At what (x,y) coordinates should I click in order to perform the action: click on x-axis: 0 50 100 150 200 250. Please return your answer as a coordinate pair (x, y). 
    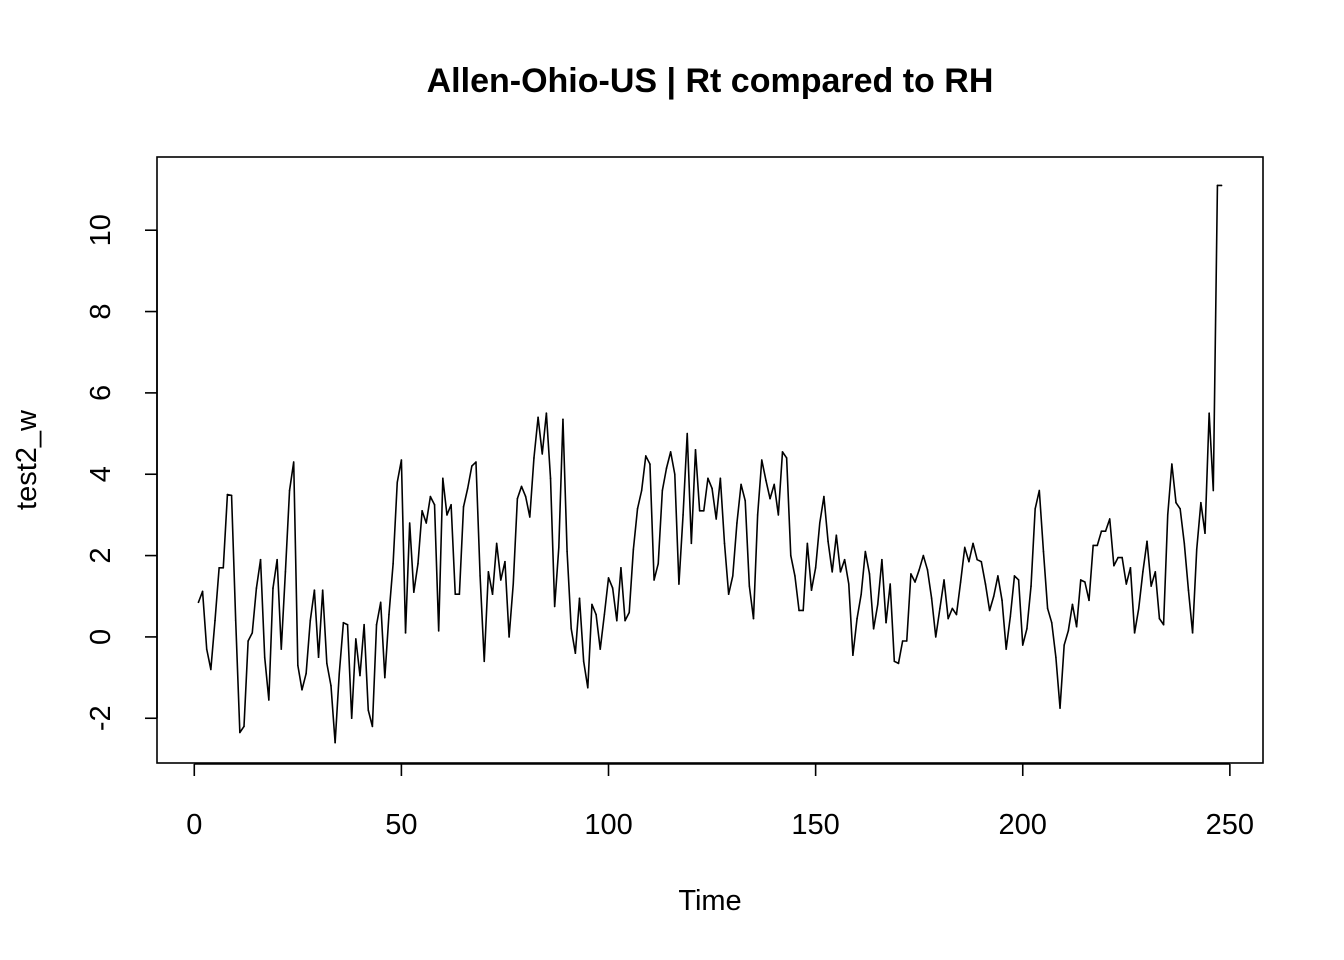
    Looking at the image, I should click on (720, 802).